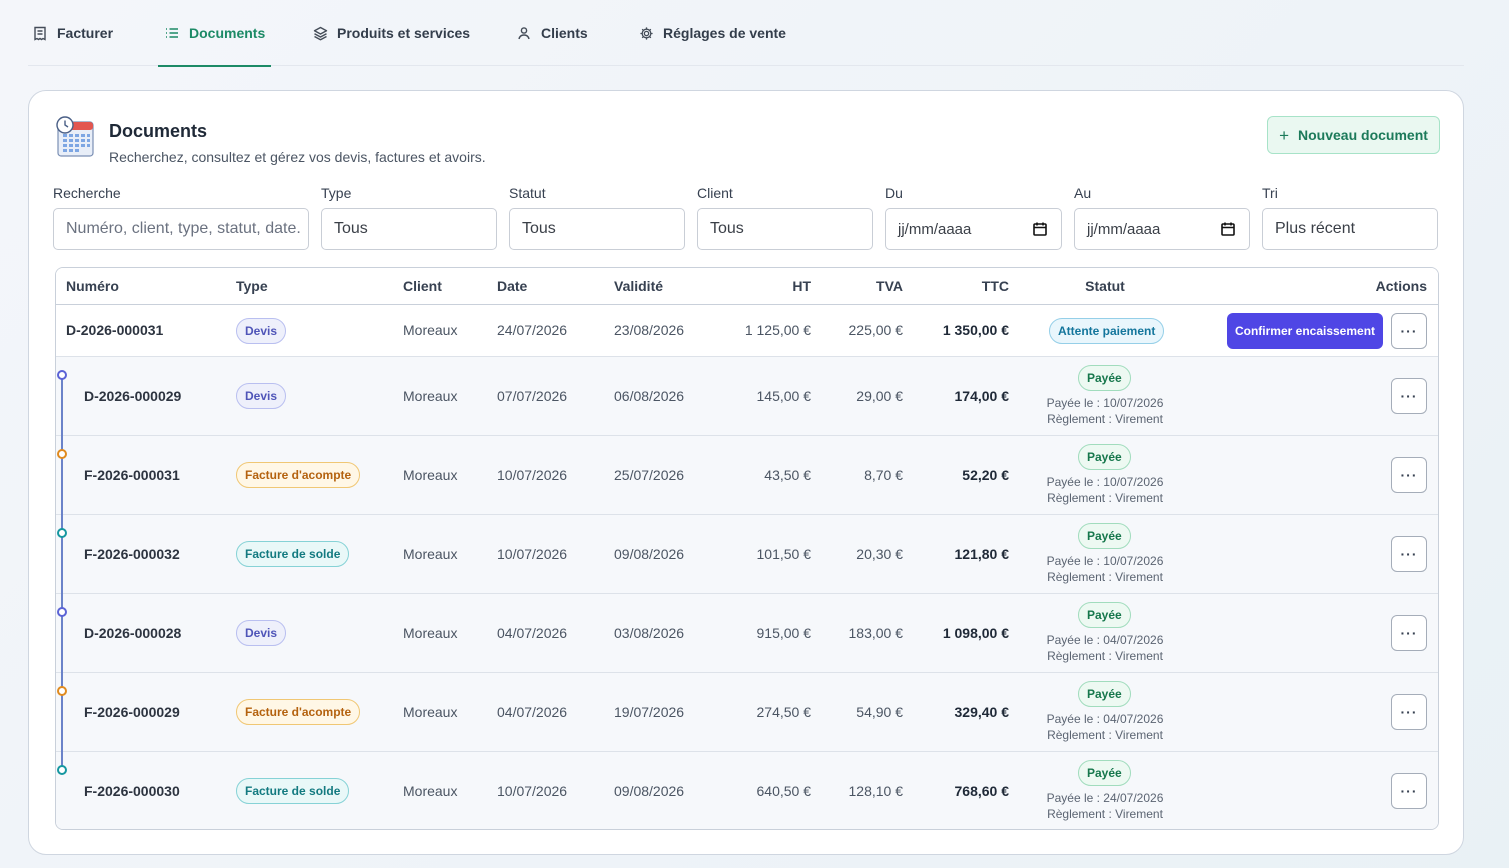 The width and height of the screenshot is (1509, 868). What do you see at coordinates (995, 286) in the screenshot?
I see `col-ttc: TTC` at bounding box center [995, 286].